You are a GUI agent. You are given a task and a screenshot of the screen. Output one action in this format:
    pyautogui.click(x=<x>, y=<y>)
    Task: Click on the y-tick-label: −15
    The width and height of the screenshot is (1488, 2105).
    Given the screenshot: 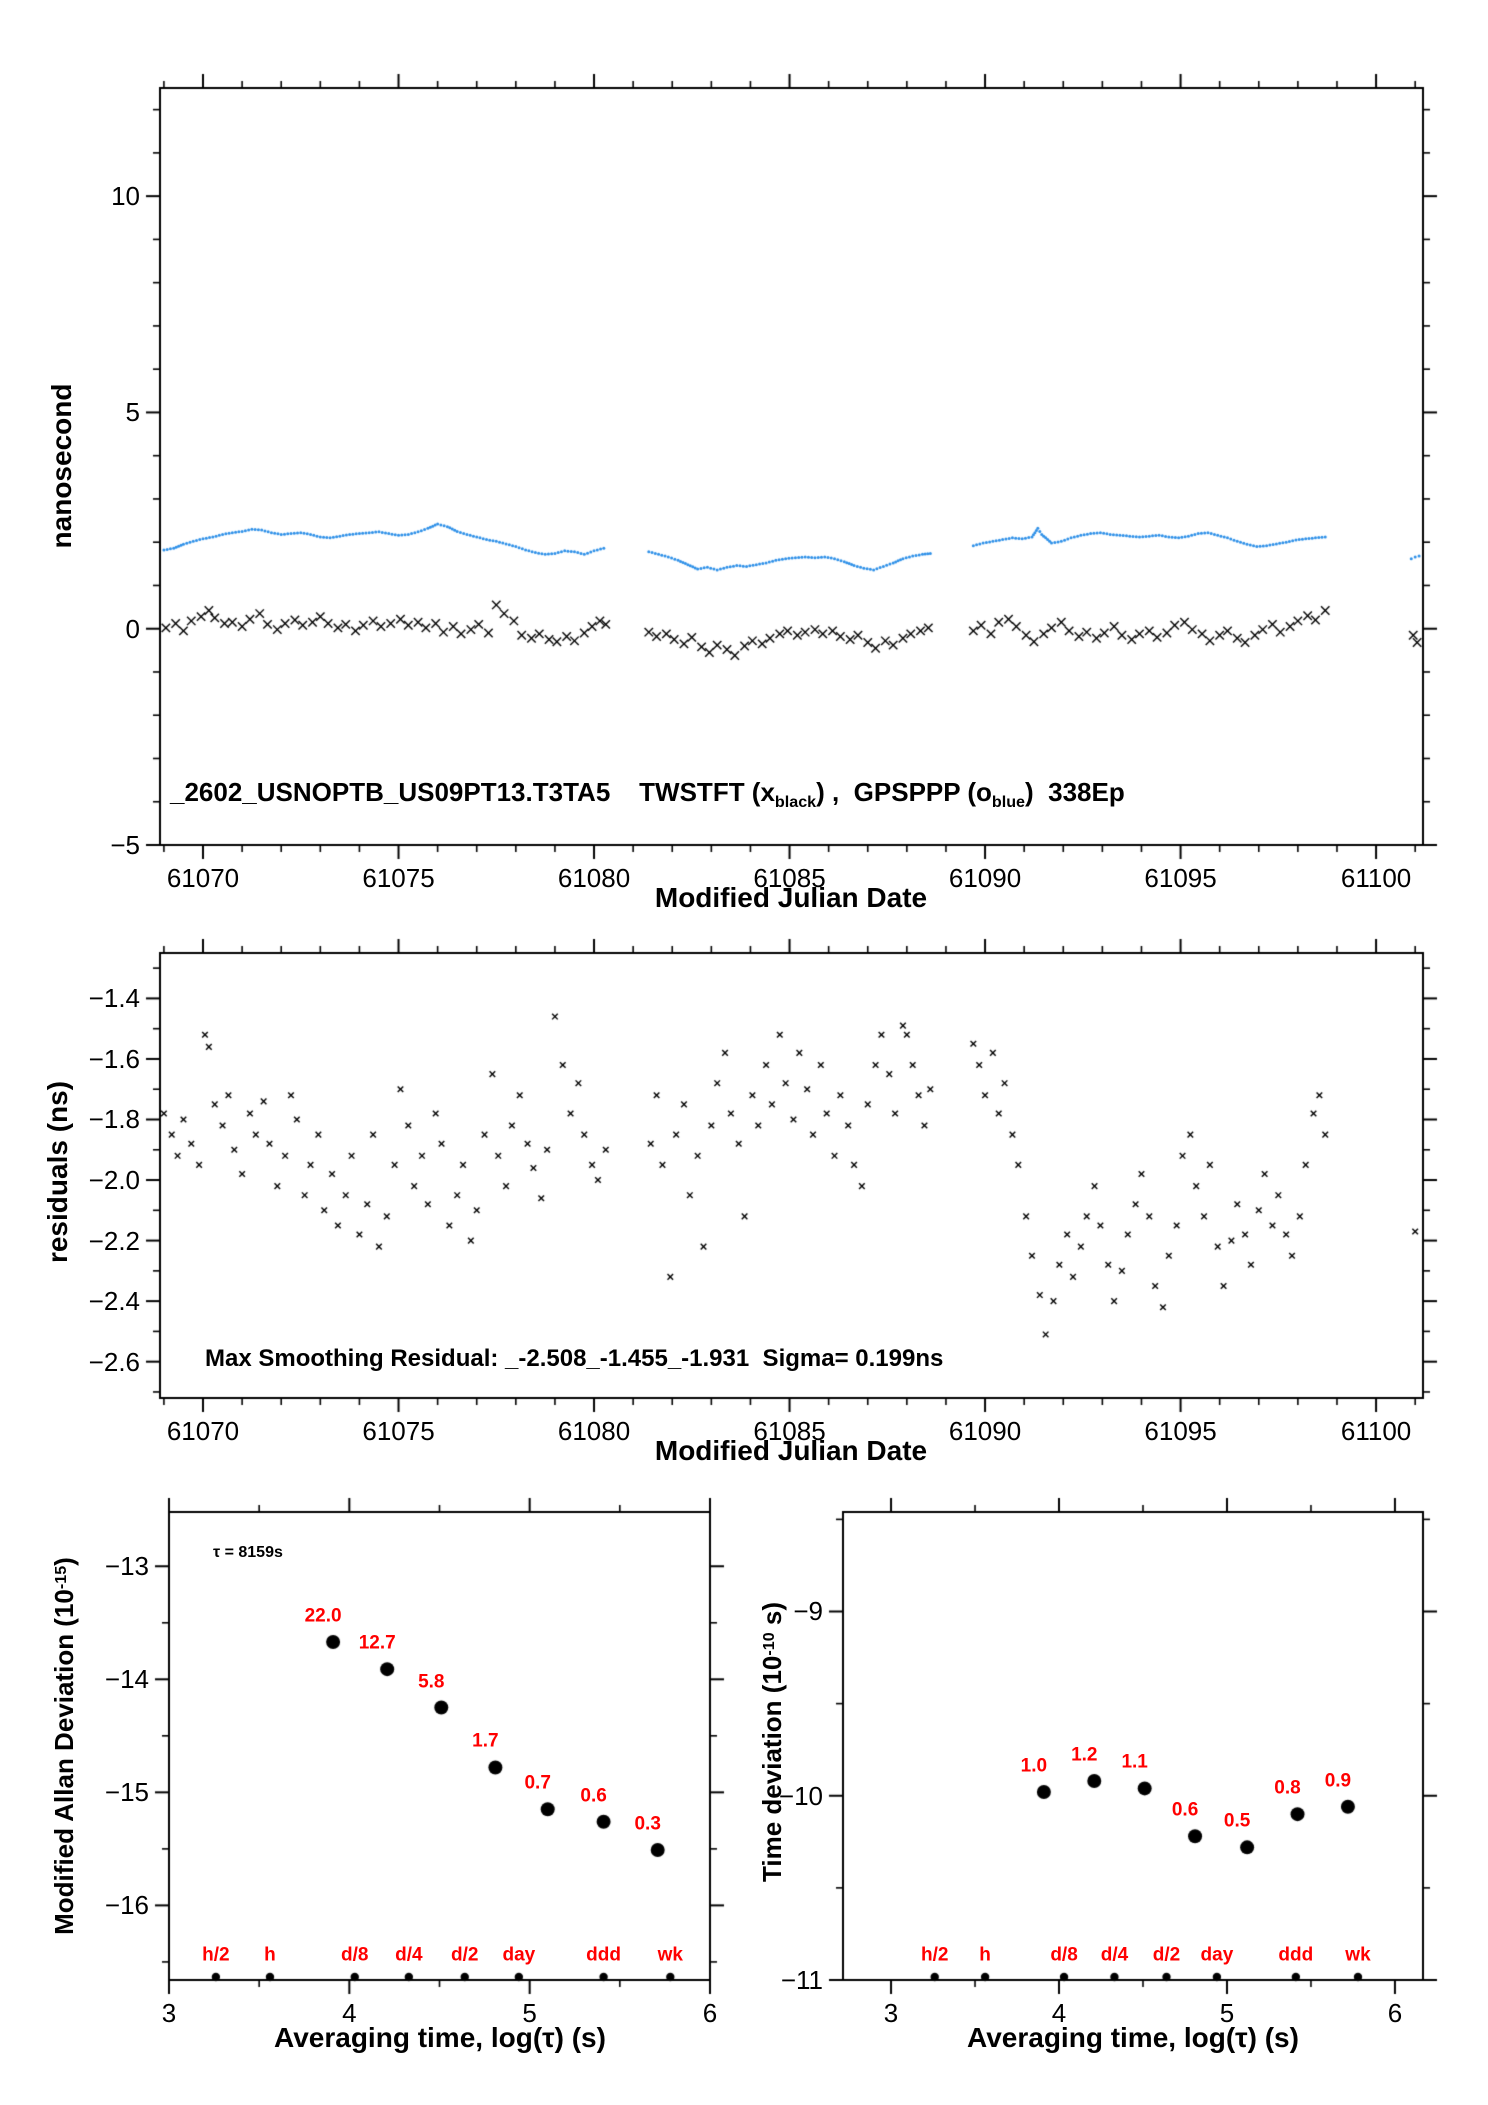 What is the action you would take?
    pyautogui.click(x=126, y=1792)
    